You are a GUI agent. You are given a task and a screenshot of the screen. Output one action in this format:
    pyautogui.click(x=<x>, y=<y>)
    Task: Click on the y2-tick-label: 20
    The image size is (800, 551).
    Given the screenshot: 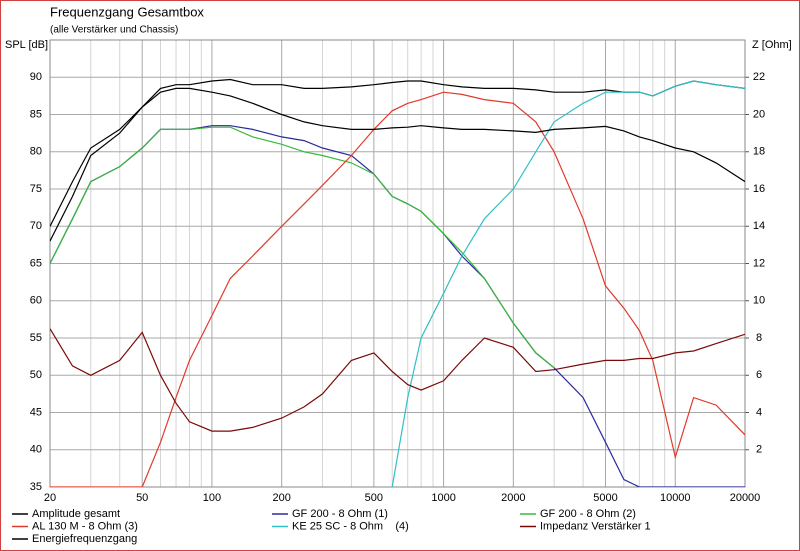 What is the action you would take?
    pyautogui.click(x=759, y=114)
    